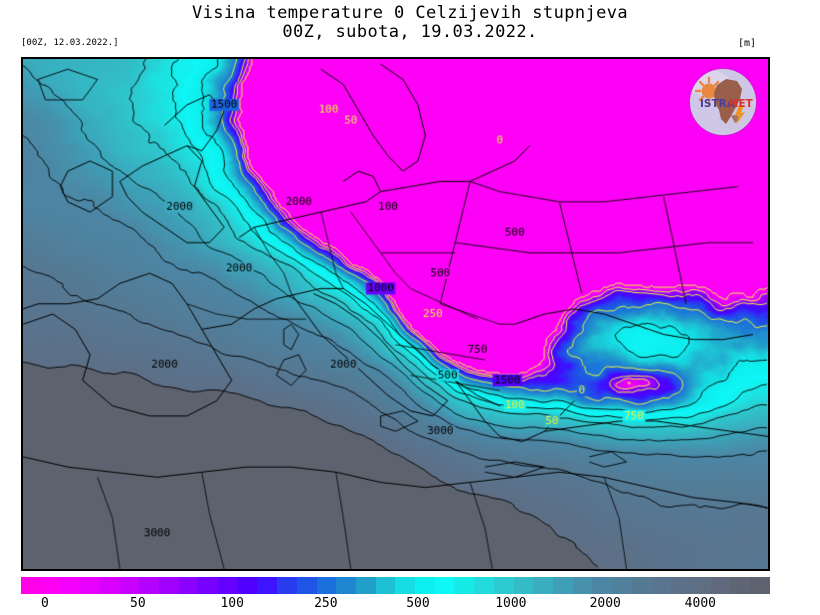  I want to click on colorbar-gradient, so click(395, 585).